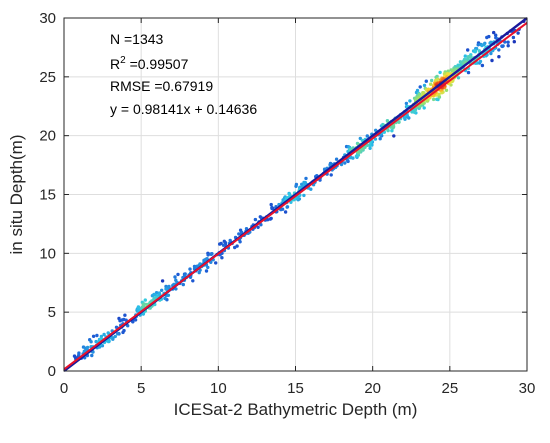 This screenshot has height=443, width=550. Describe the element at coordinates (157, 64) in the screenshot. I see `r-squared-value: =0.99507` at that location.